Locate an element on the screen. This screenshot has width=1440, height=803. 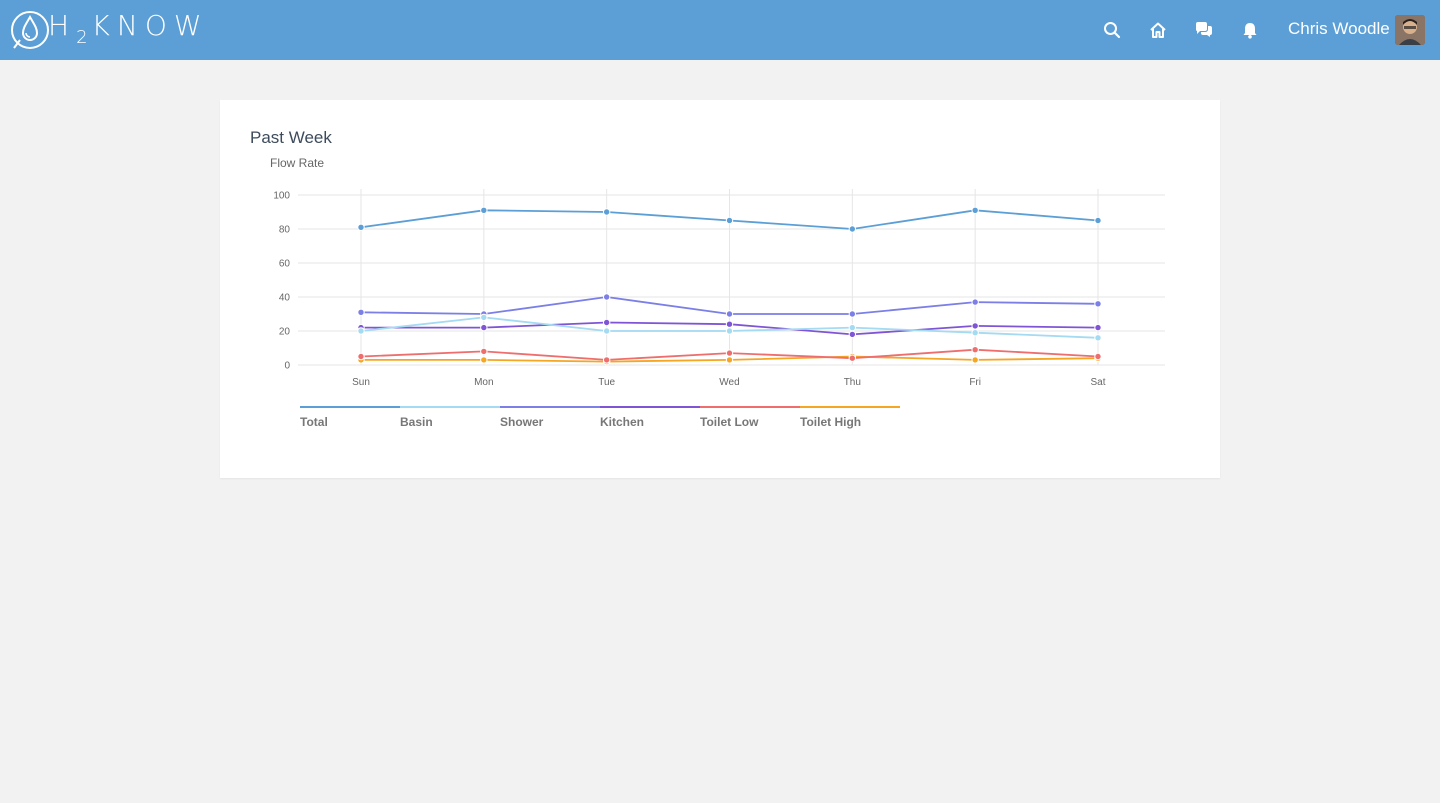
logo is located at coordinates (30, 30).